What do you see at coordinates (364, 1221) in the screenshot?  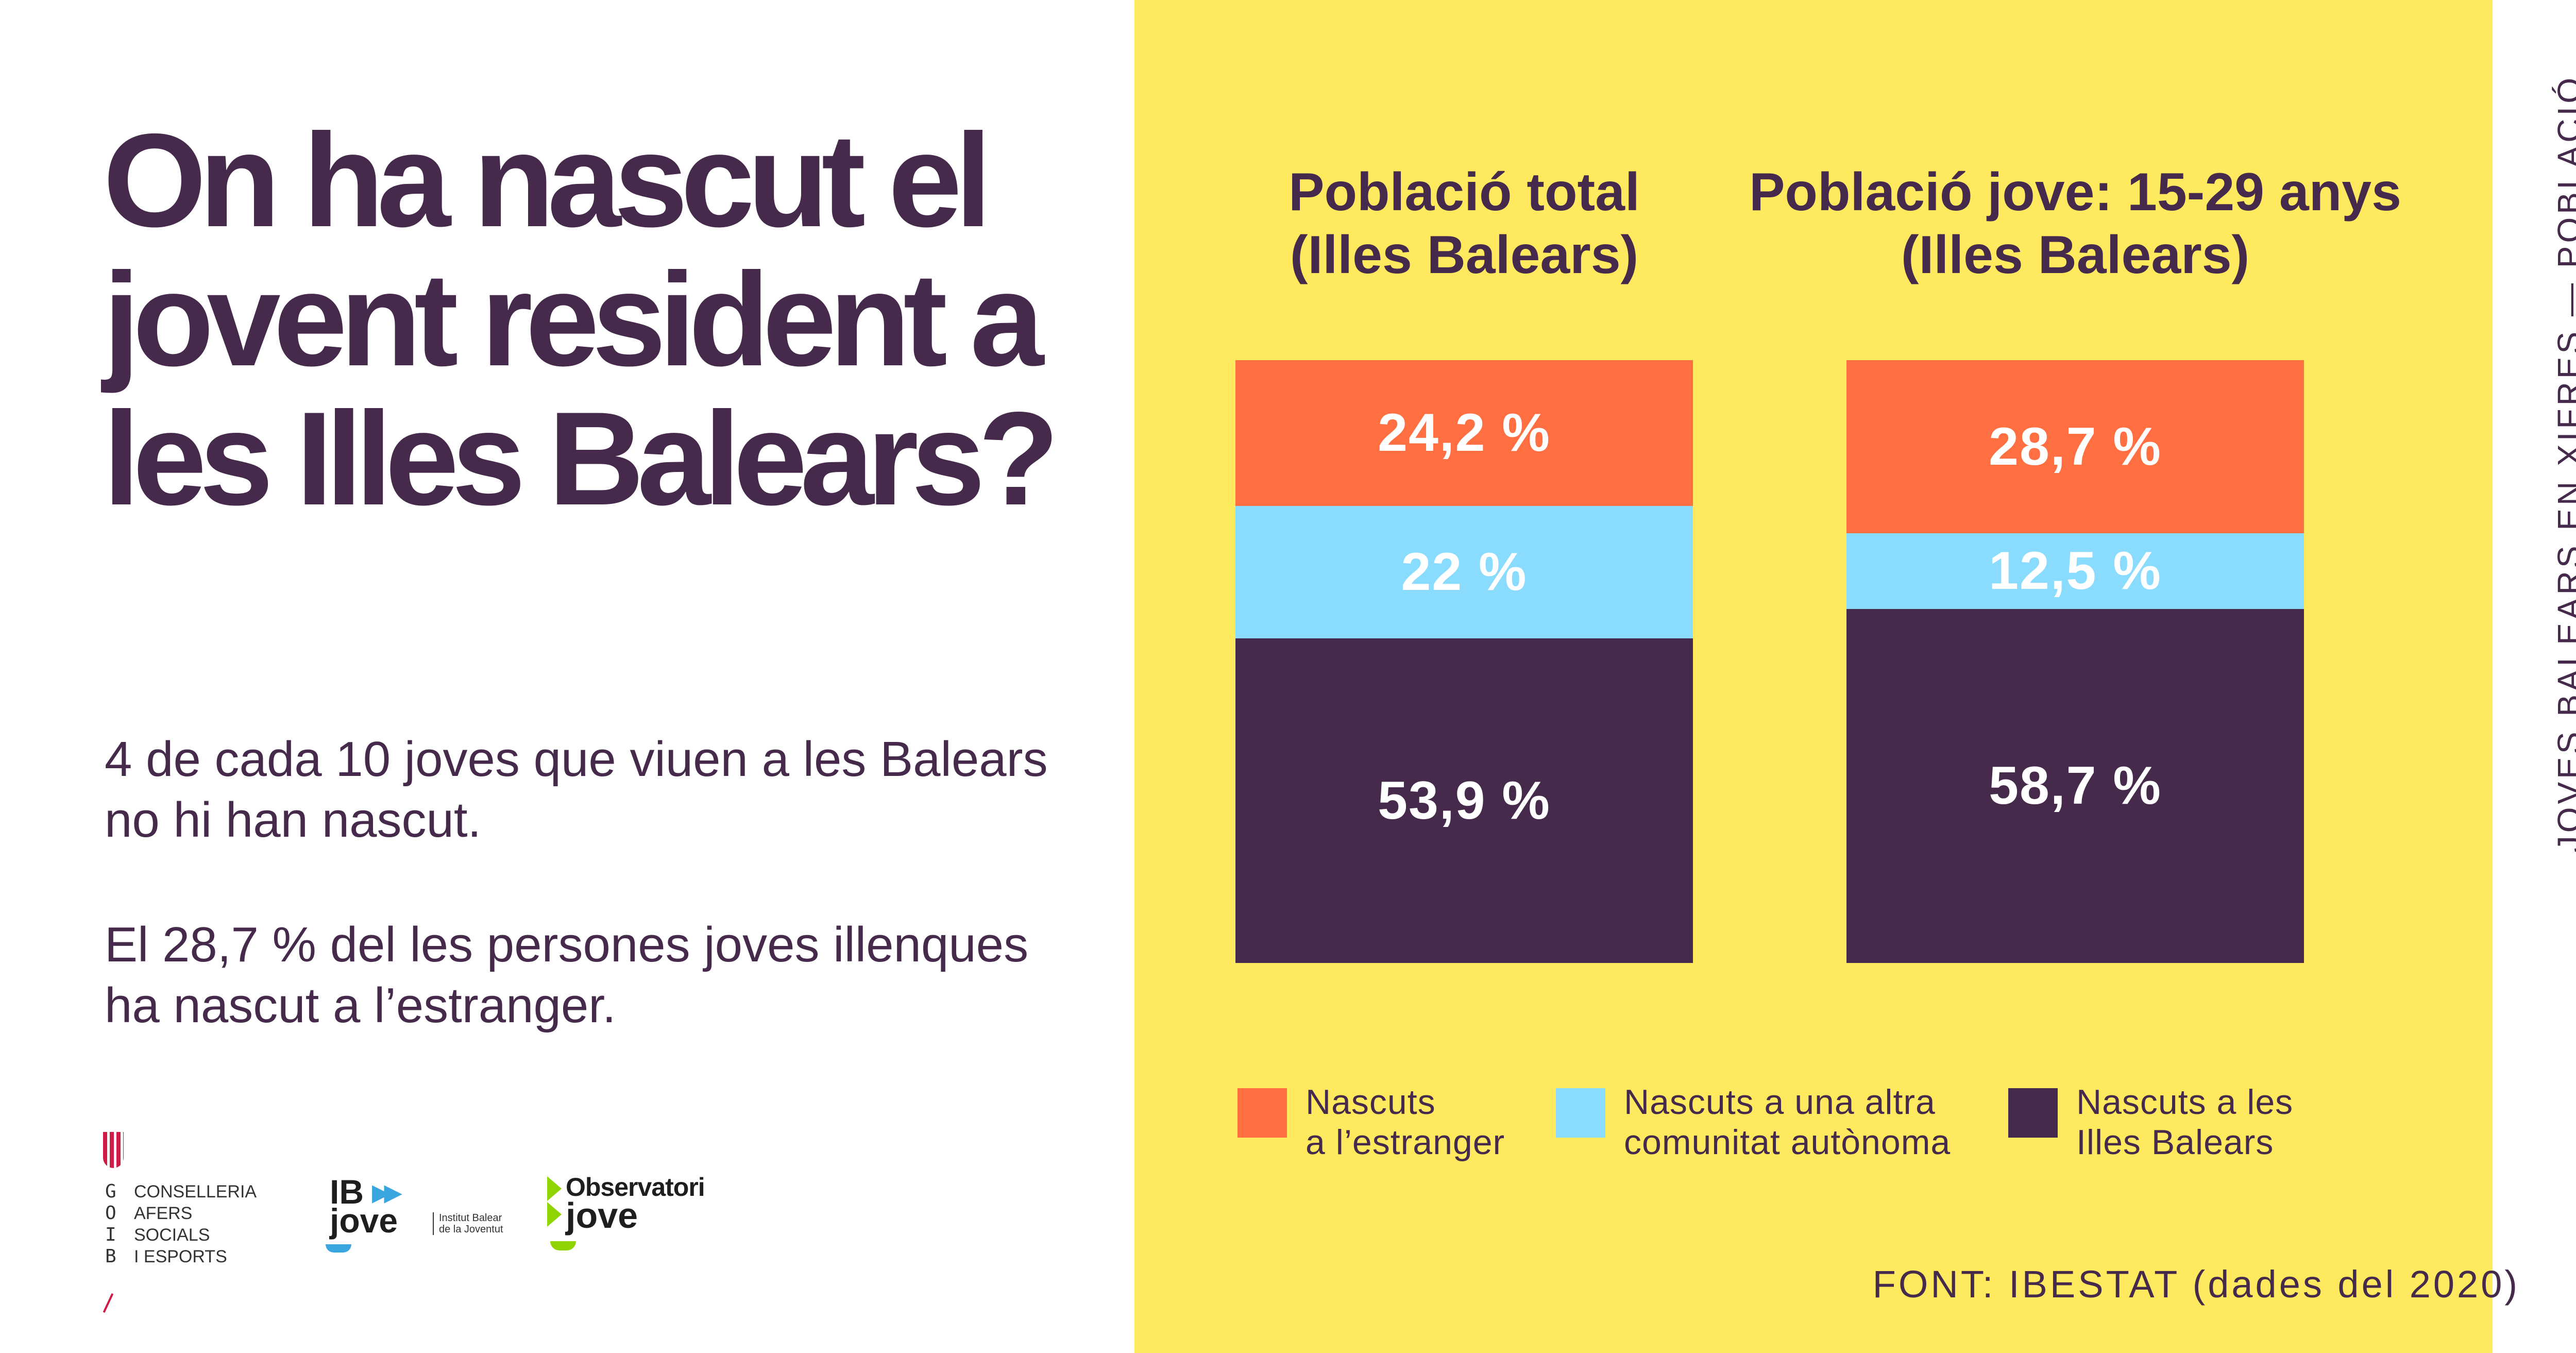 I see `ibjove-jove: jove` at bounding box center [364, 1221].